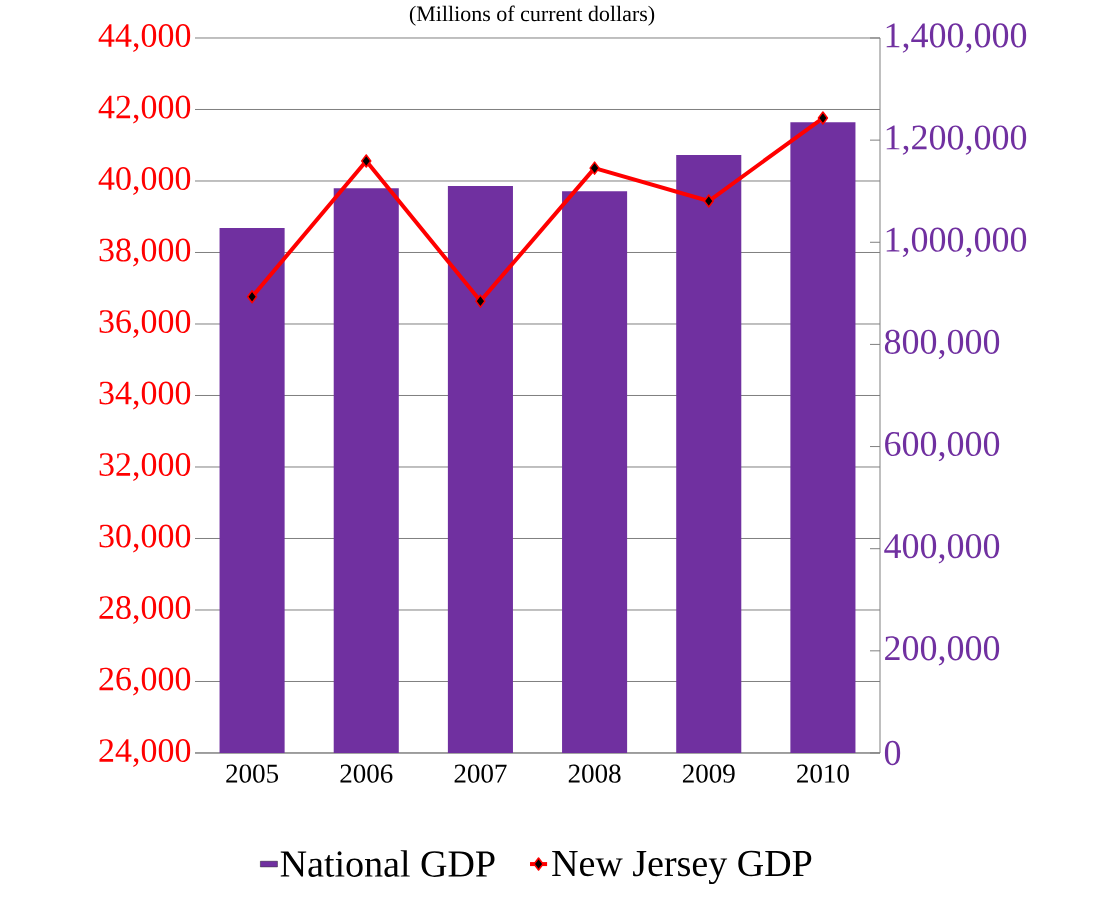 The height and width of the screenshot is (902, 1120). What do you see at coordinates (145, 467) in the screenshot?
I see `y-tick-label: 32,000` at bounding box center [145, 467].